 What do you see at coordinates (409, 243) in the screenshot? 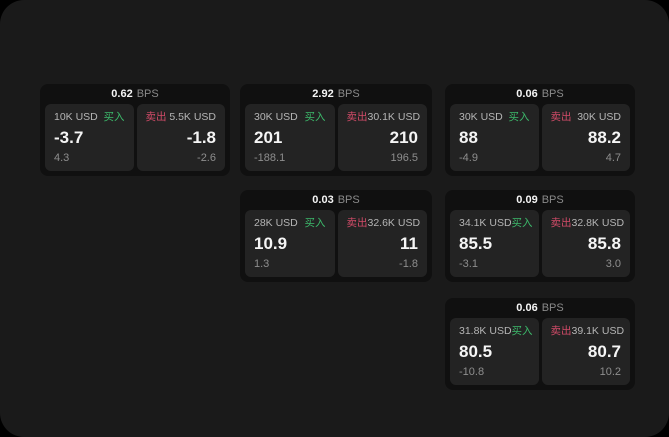
I see `sell-price: 11` at bounding box center [409, 243].